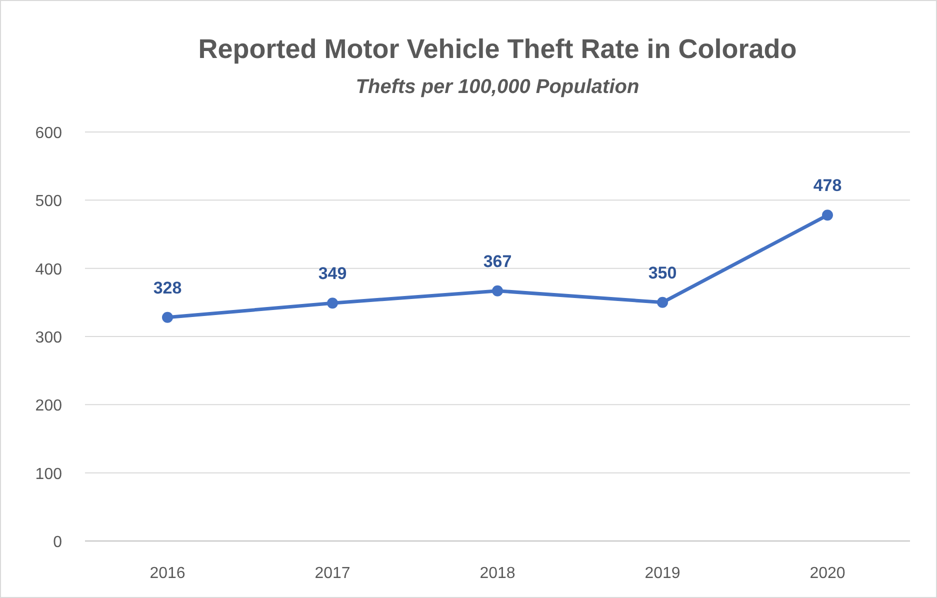  Describe the element at coordinates (48, 133) in the screenshot. I see `y-tick-label: 600` at that location.